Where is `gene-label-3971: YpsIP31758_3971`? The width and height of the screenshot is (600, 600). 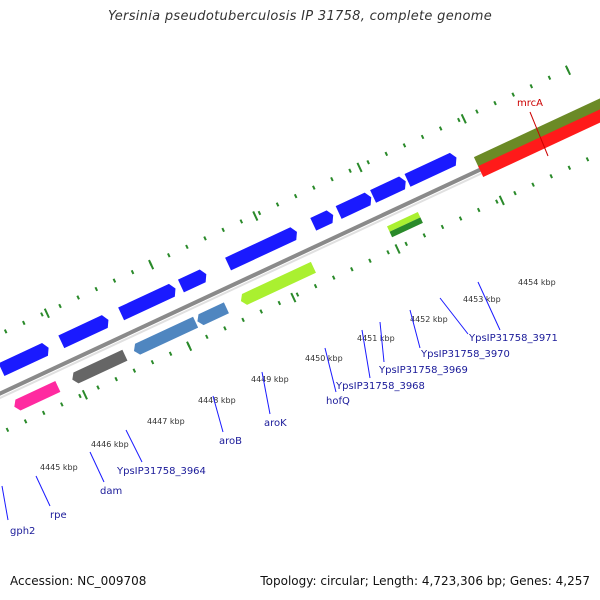 gene-label-3971: YpsIP31758_3971 is located at coordinates (513, 338).